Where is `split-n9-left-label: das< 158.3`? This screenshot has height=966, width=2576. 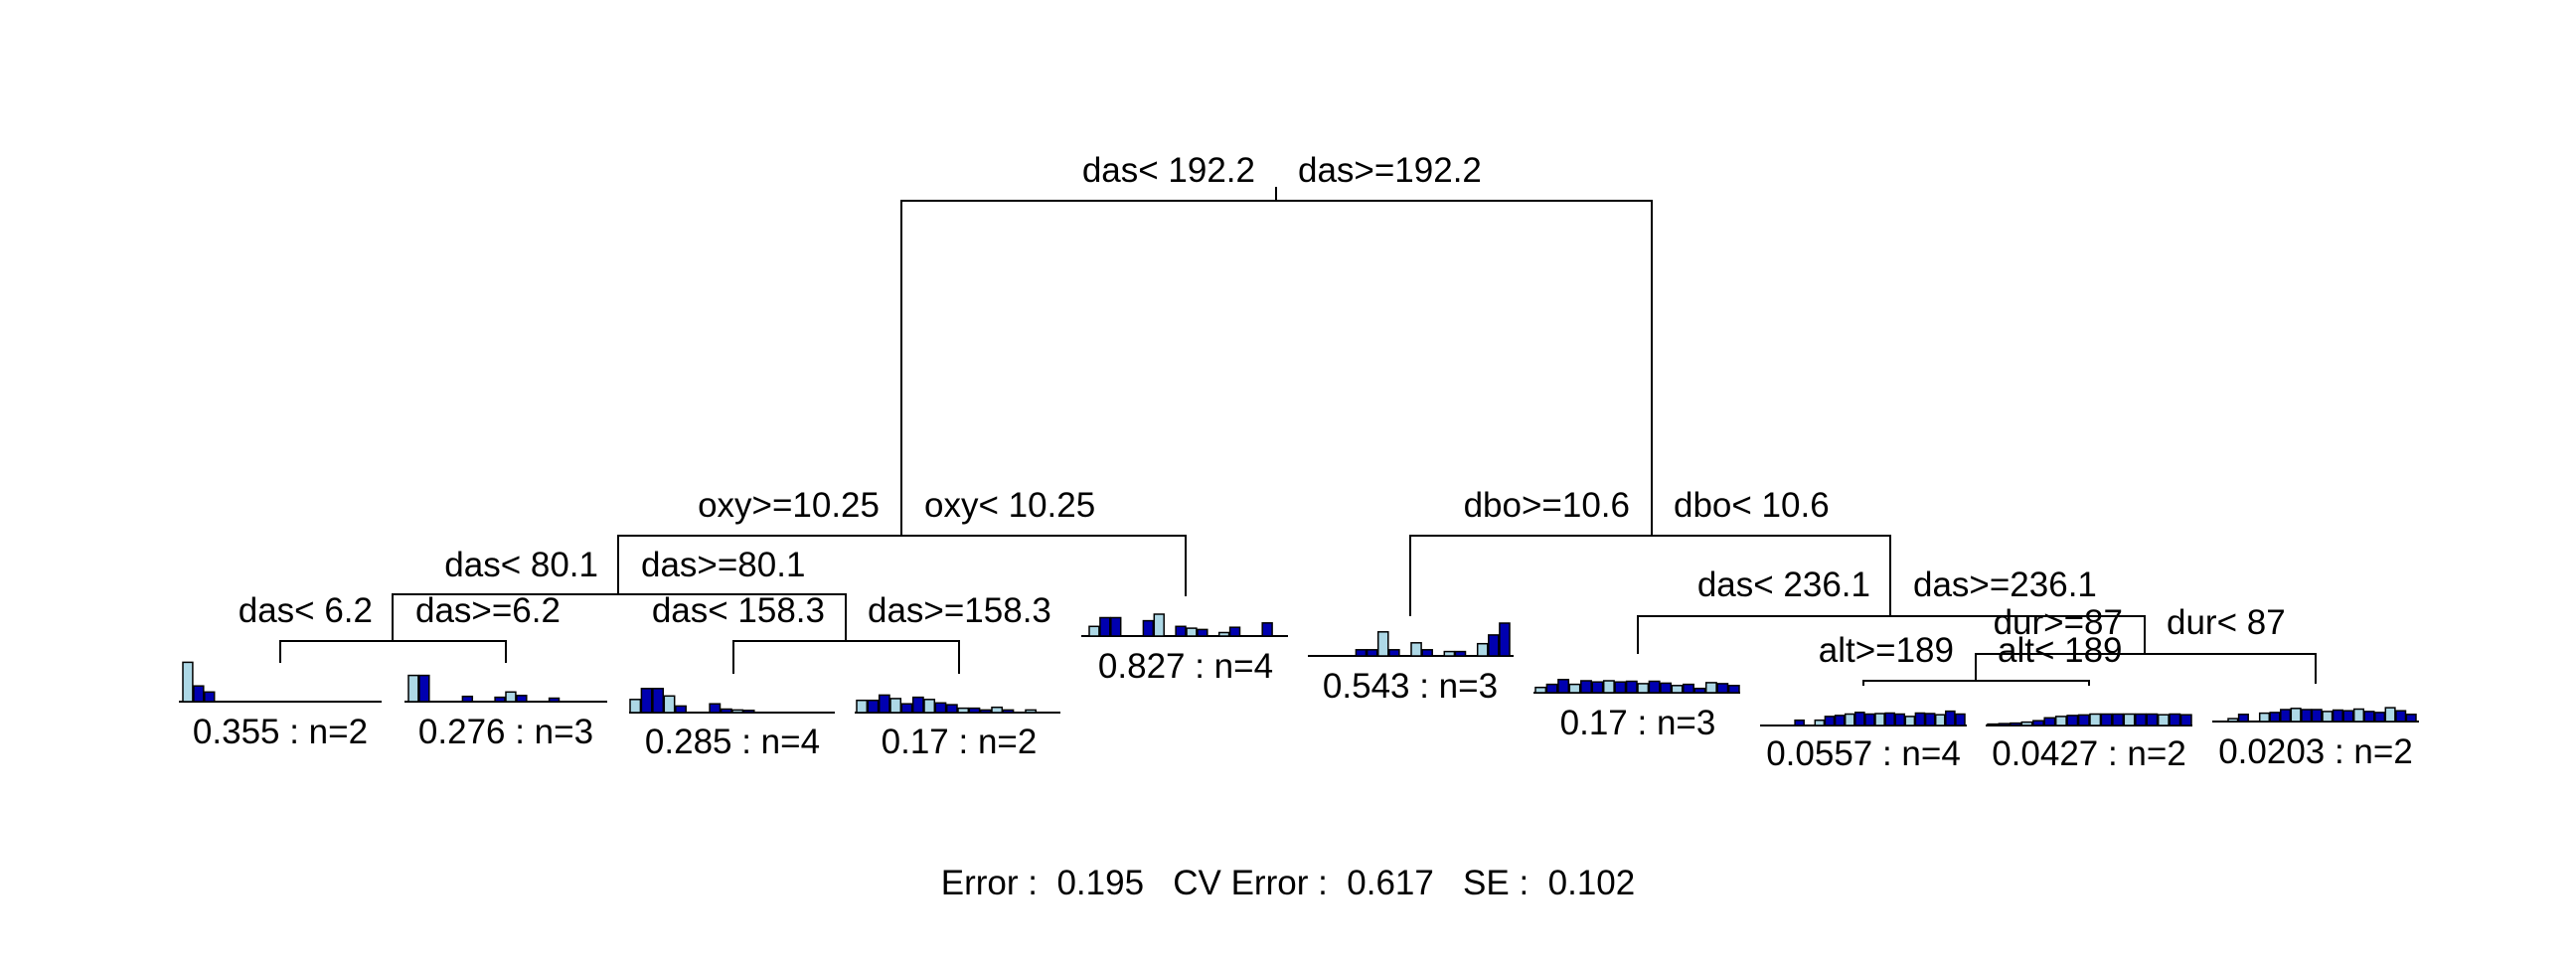
split-n9-left-label: das< 158.3 is located at coordinates (738, 610).